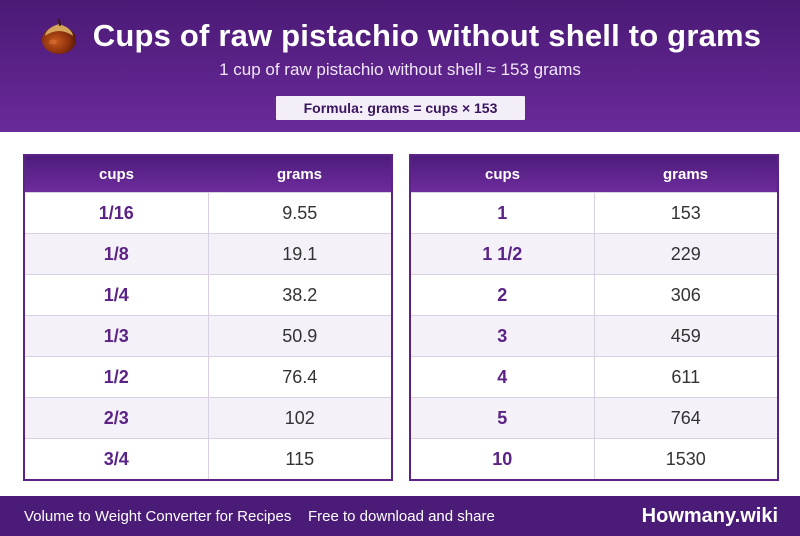 The image size is (800, 536). I want to click on table-row: 1/8 19.1, so click(208, 253).